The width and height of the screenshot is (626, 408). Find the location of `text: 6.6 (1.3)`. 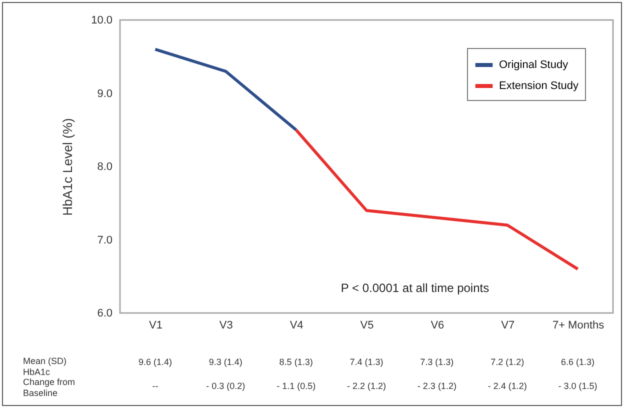

text: 6.6 (1.3) is located at coordinates (578, 362).